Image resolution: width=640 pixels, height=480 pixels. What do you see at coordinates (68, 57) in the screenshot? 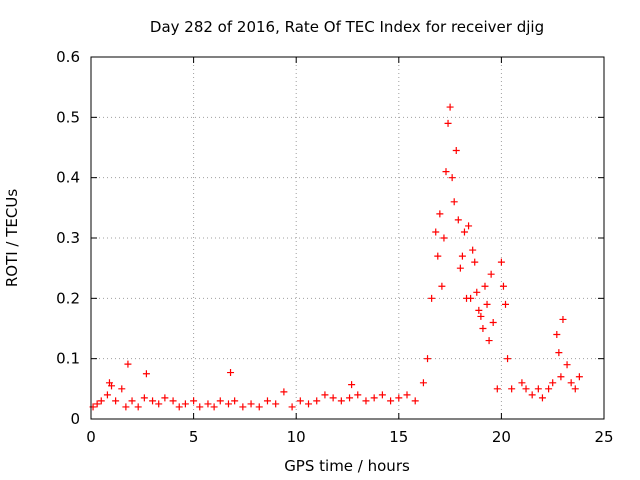
I see `y-tick-label: 0.6` at bounding box center [68, 57].